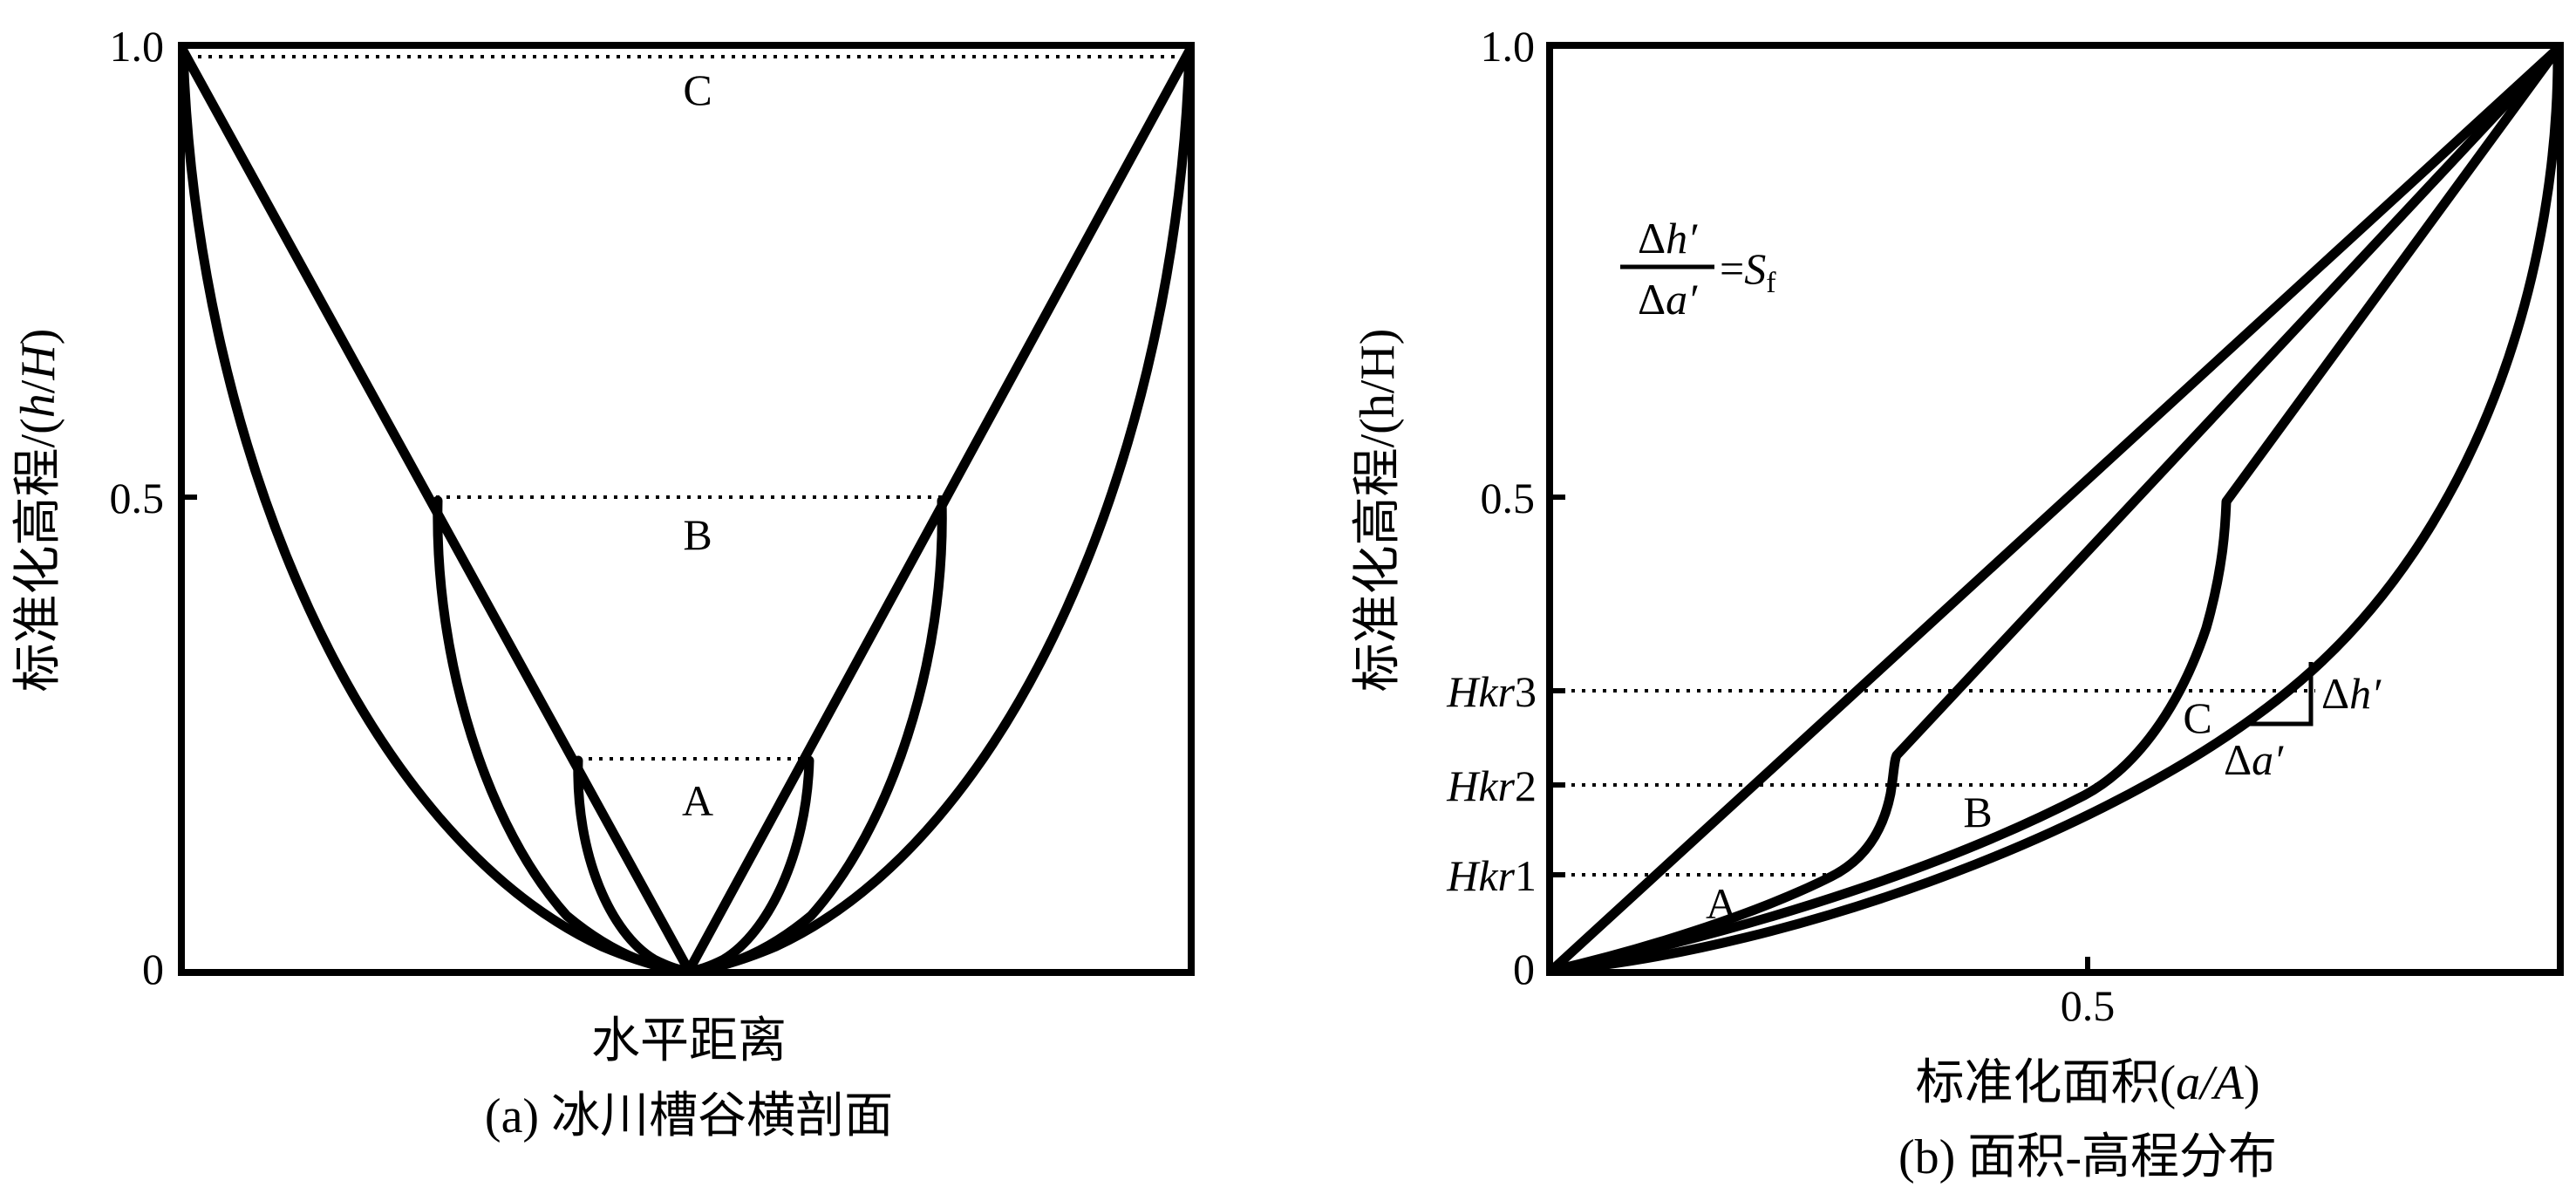 This screenshot has height=1194, width=2576. Describe the element at coordinates (689, 1116) in the screenshot. I see `panel-a-caption: (a) 冰川槽谷横剖面` at that location.